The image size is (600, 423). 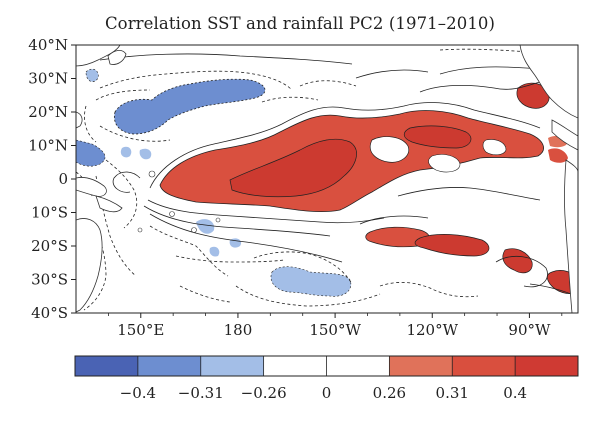 What do you see at coordinates (48, 146) in the screenshot?
I see `lat-tick-label: 10°N` at bounding box center [48, 146].